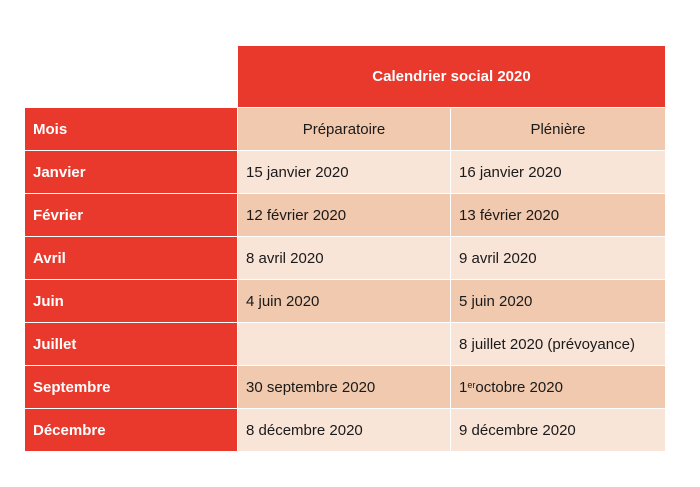 This screenshot has width=700, height=487. I want to click on table-row: Décembre 8 décembre 2020 9 décembre 2020, so click(345, 430).